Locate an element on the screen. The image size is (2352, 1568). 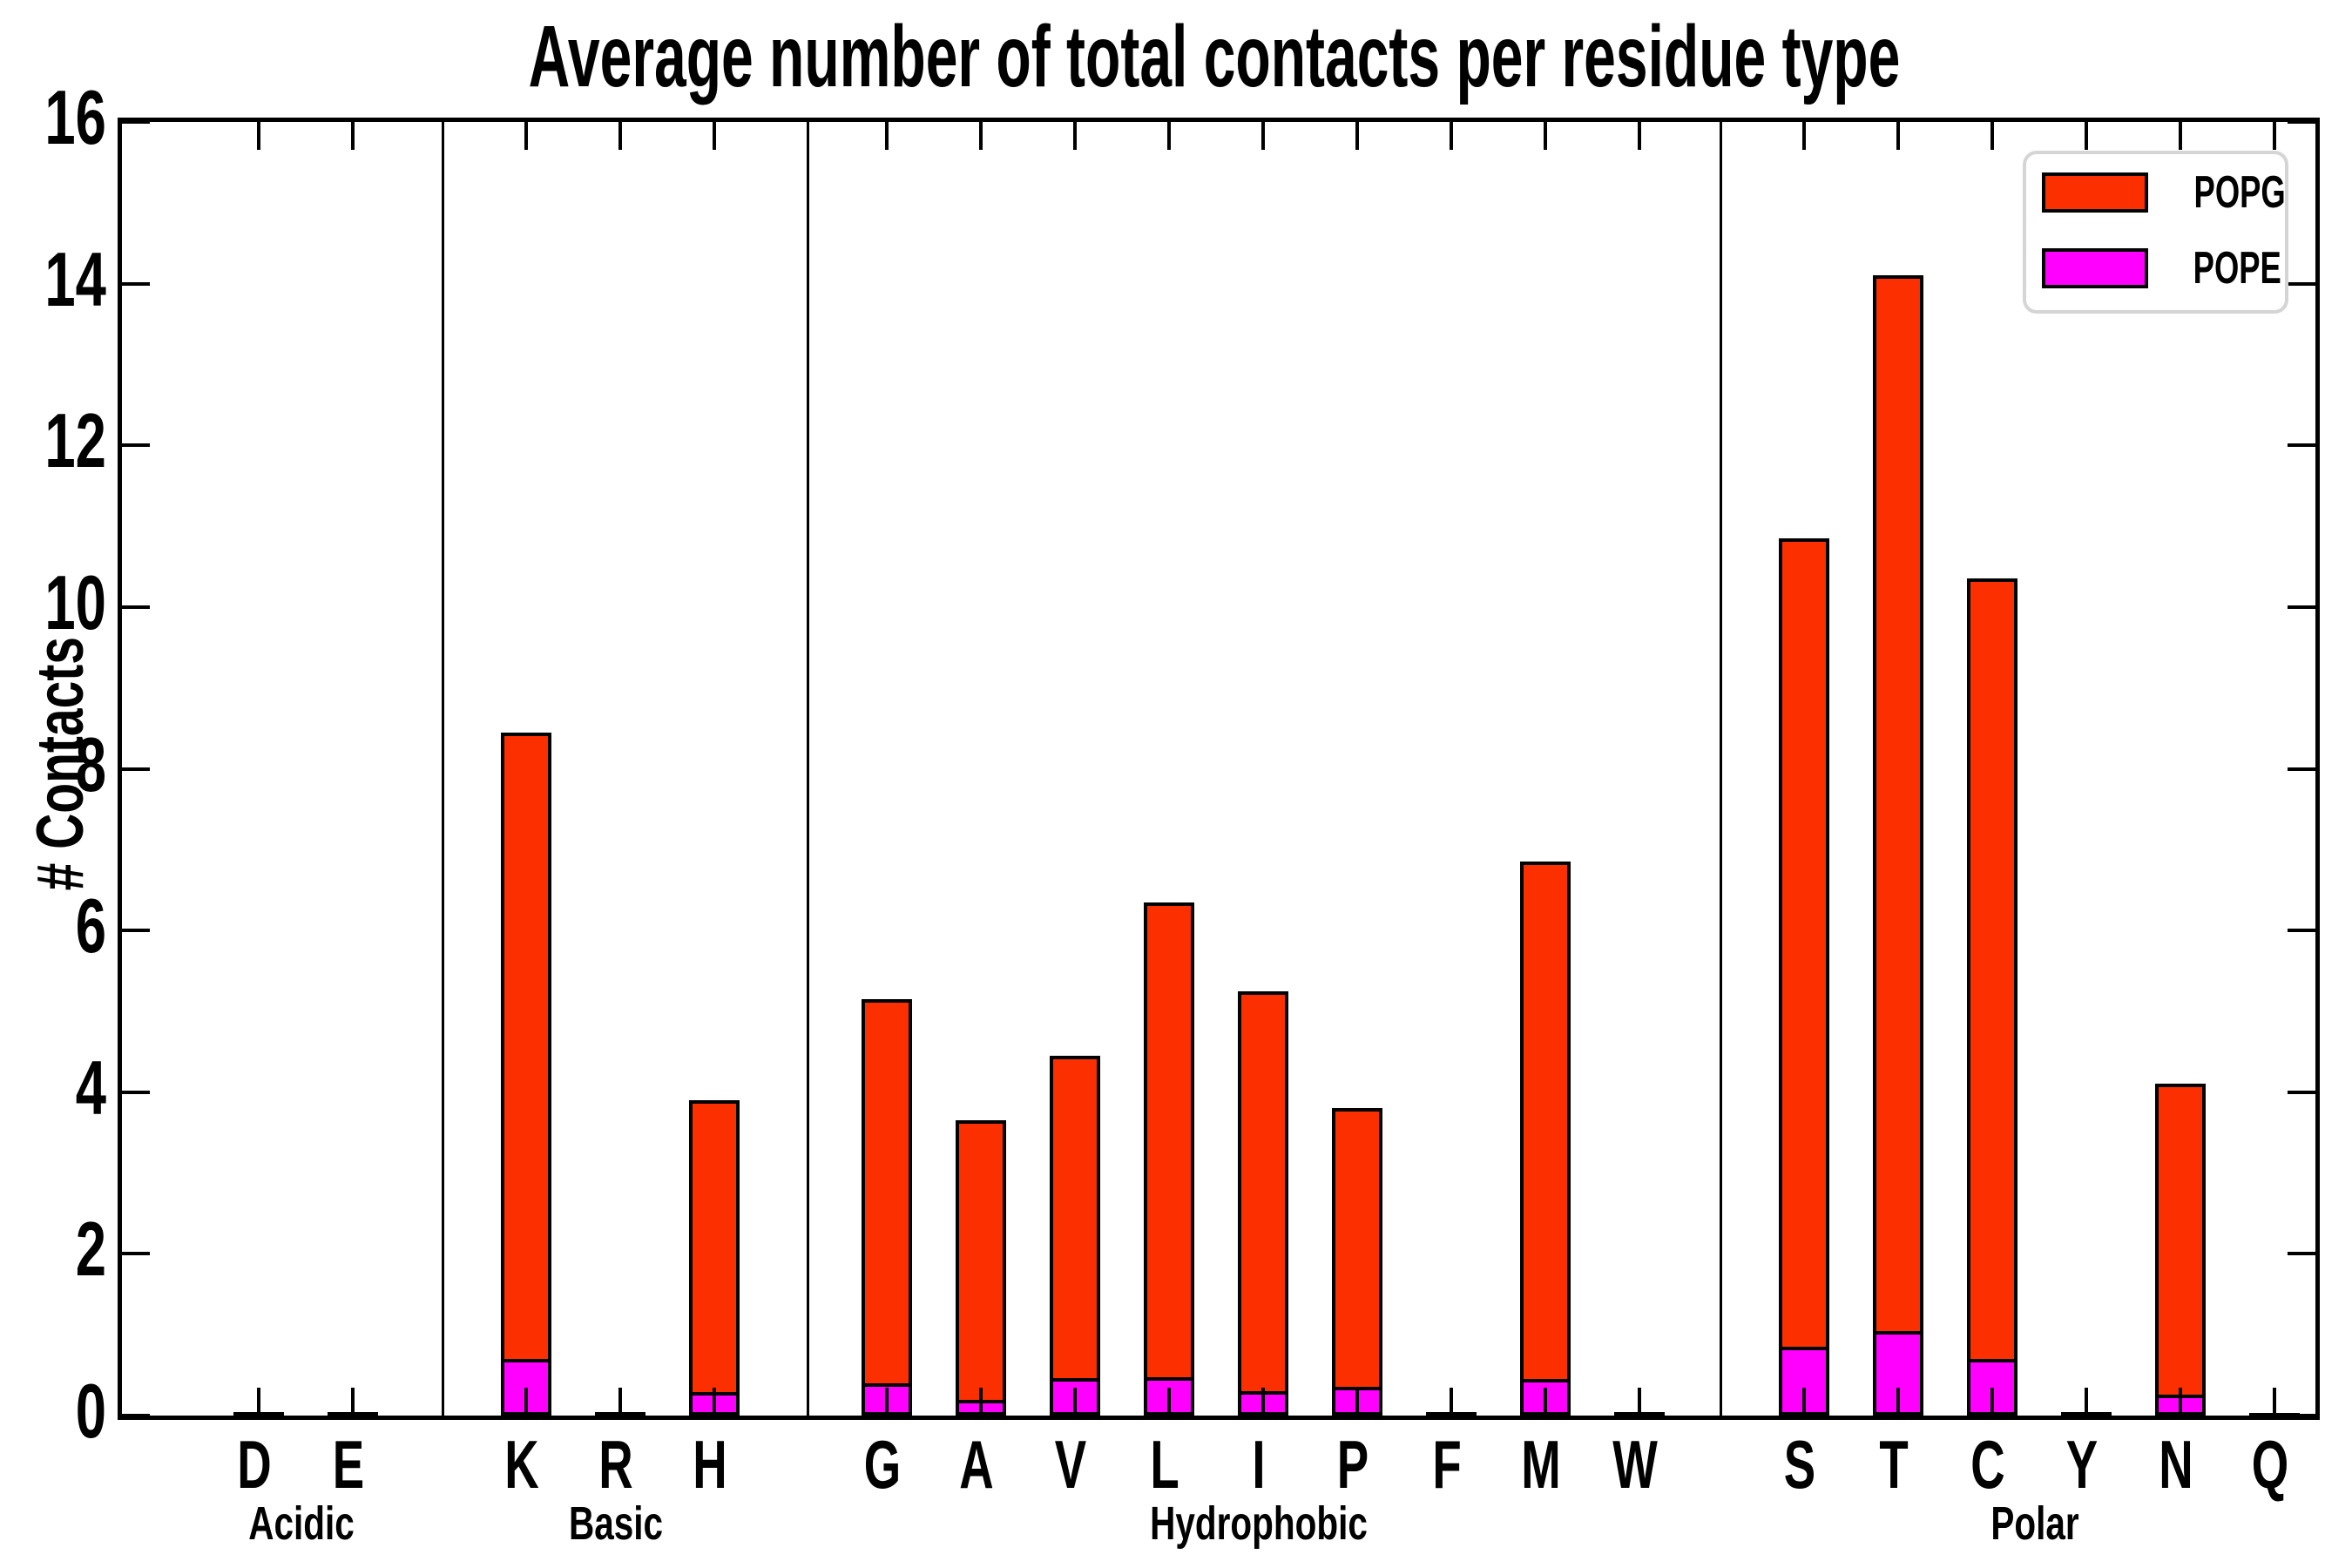
bar-S is located at coordinates (1804, 977).